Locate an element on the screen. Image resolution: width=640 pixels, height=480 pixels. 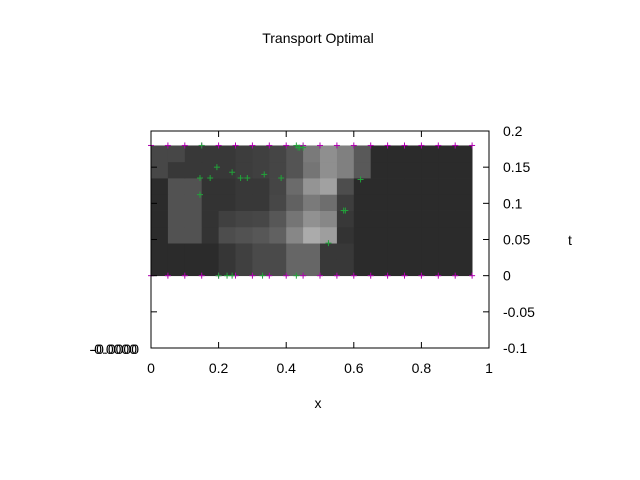
y-tick-label: 0.2 is located at coordinates (513, 131).